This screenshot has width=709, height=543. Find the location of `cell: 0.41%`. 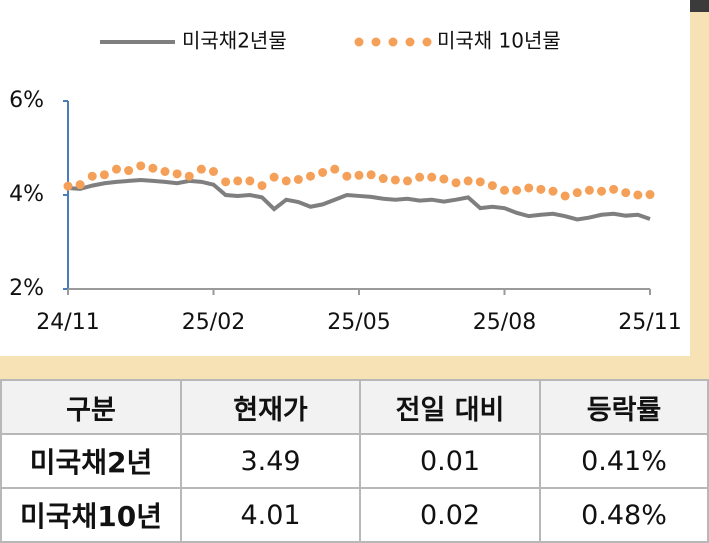

cell: 0.41% is located at coordinates (624, 461).